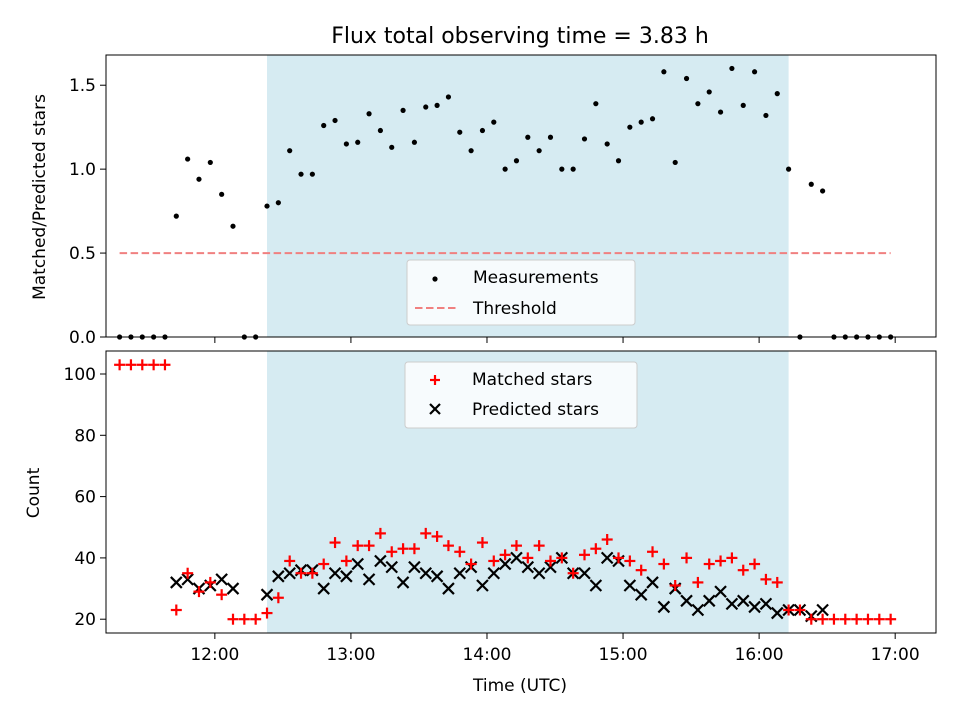 The width and height of the screenshot is (960, 724). I want to click on legend-matched-label: Matched stars, so click(532, 380).